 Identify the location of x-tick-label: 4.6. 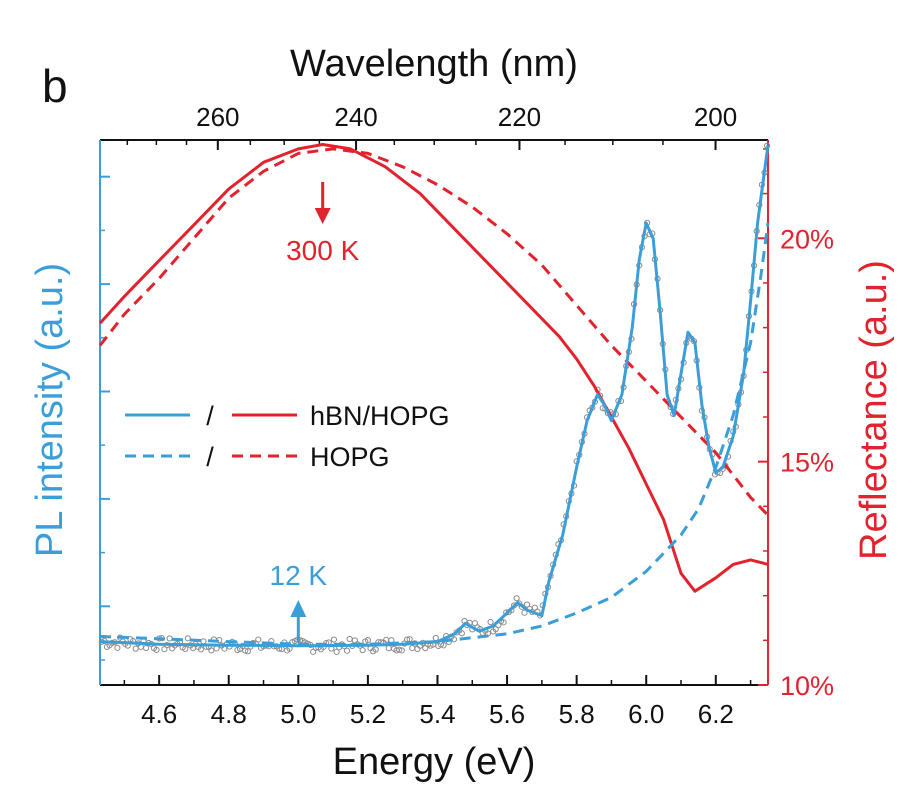
(159, 714).